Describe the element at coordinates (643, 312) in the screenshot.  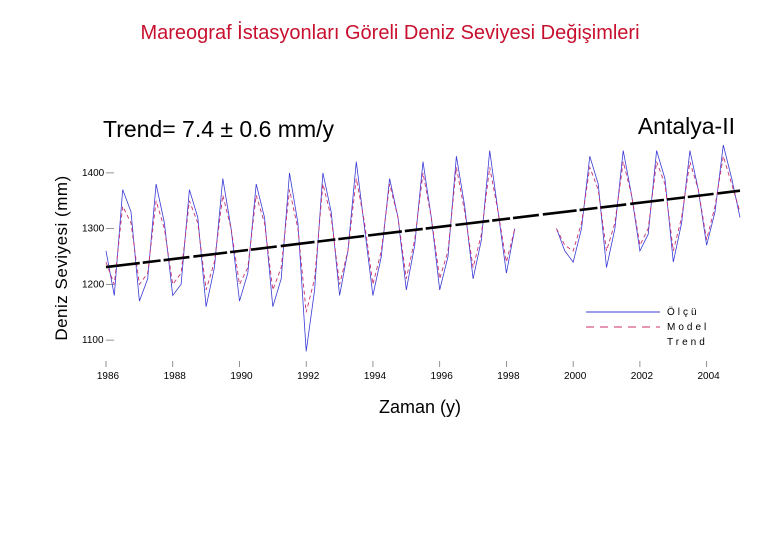
I see `legend-olcu: Ölçü` at that location.